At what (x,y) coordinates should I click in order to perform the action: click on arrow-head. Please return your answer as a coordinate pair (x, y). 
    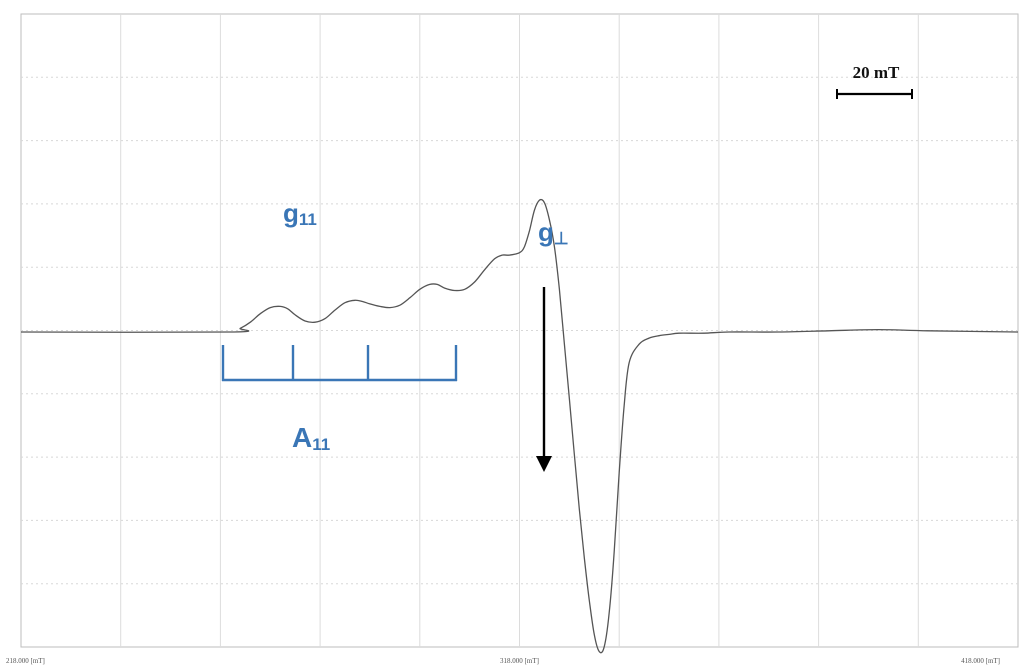
    Looking at the image, I should click on (544, 464).